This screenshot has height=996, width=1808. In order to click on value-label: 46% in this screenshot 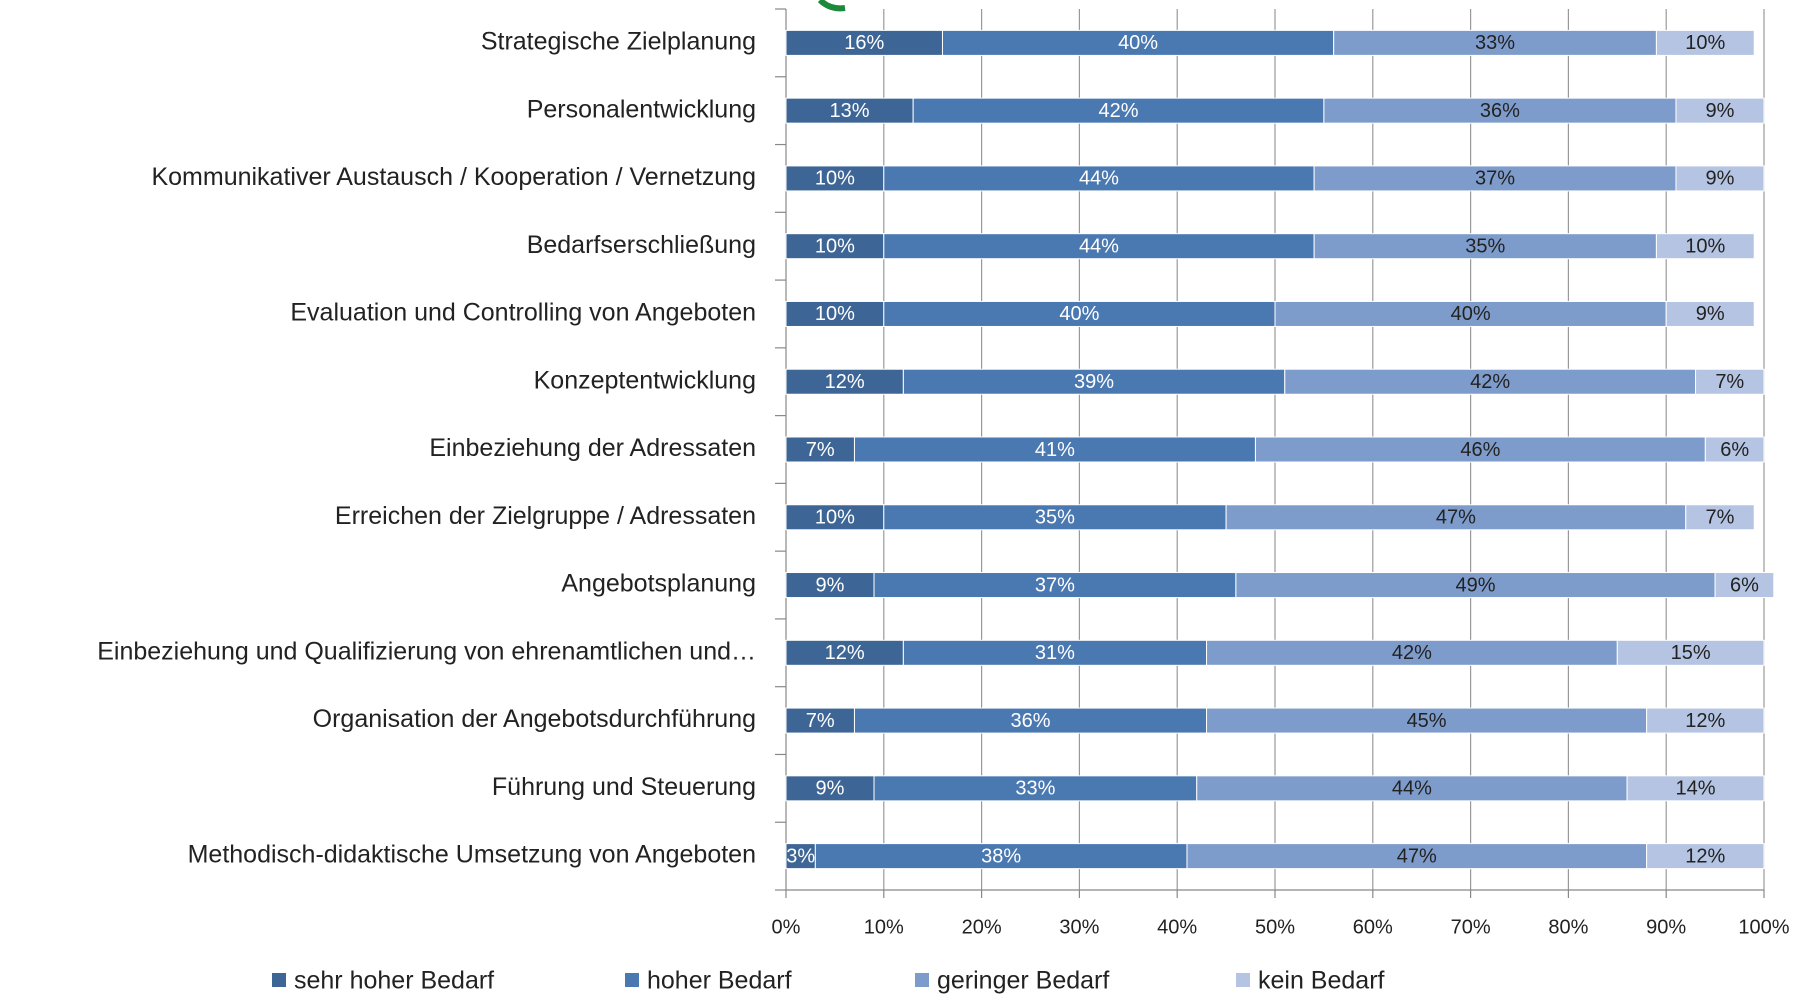, I will do `click(1480, 450)`.